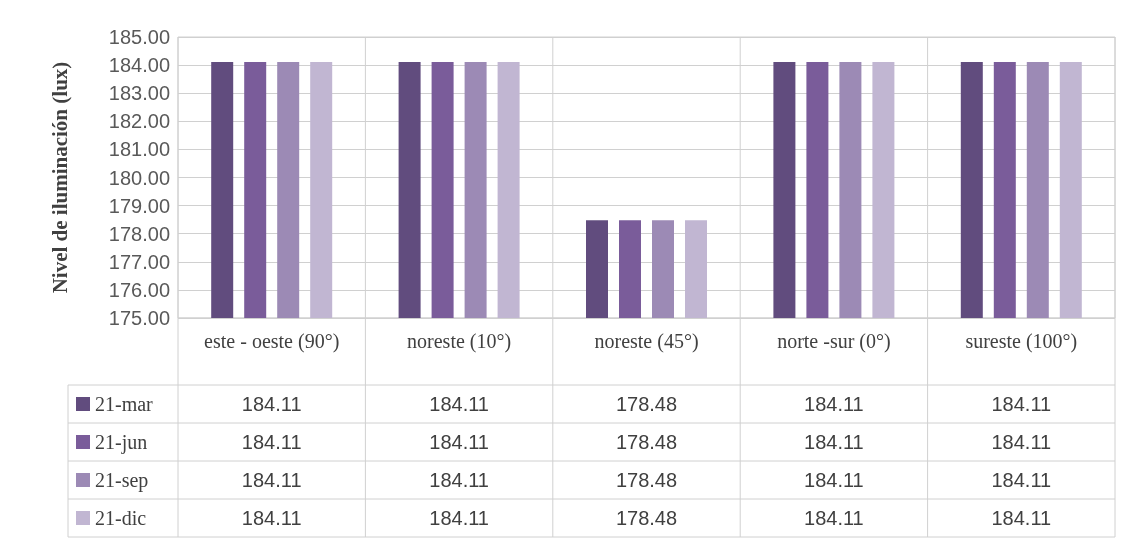 This screenshot has width=1135, height=548. Describe the element at coordinates (139, 289) in the screenshot. I see `y-tick-label: 176.00` at that location.